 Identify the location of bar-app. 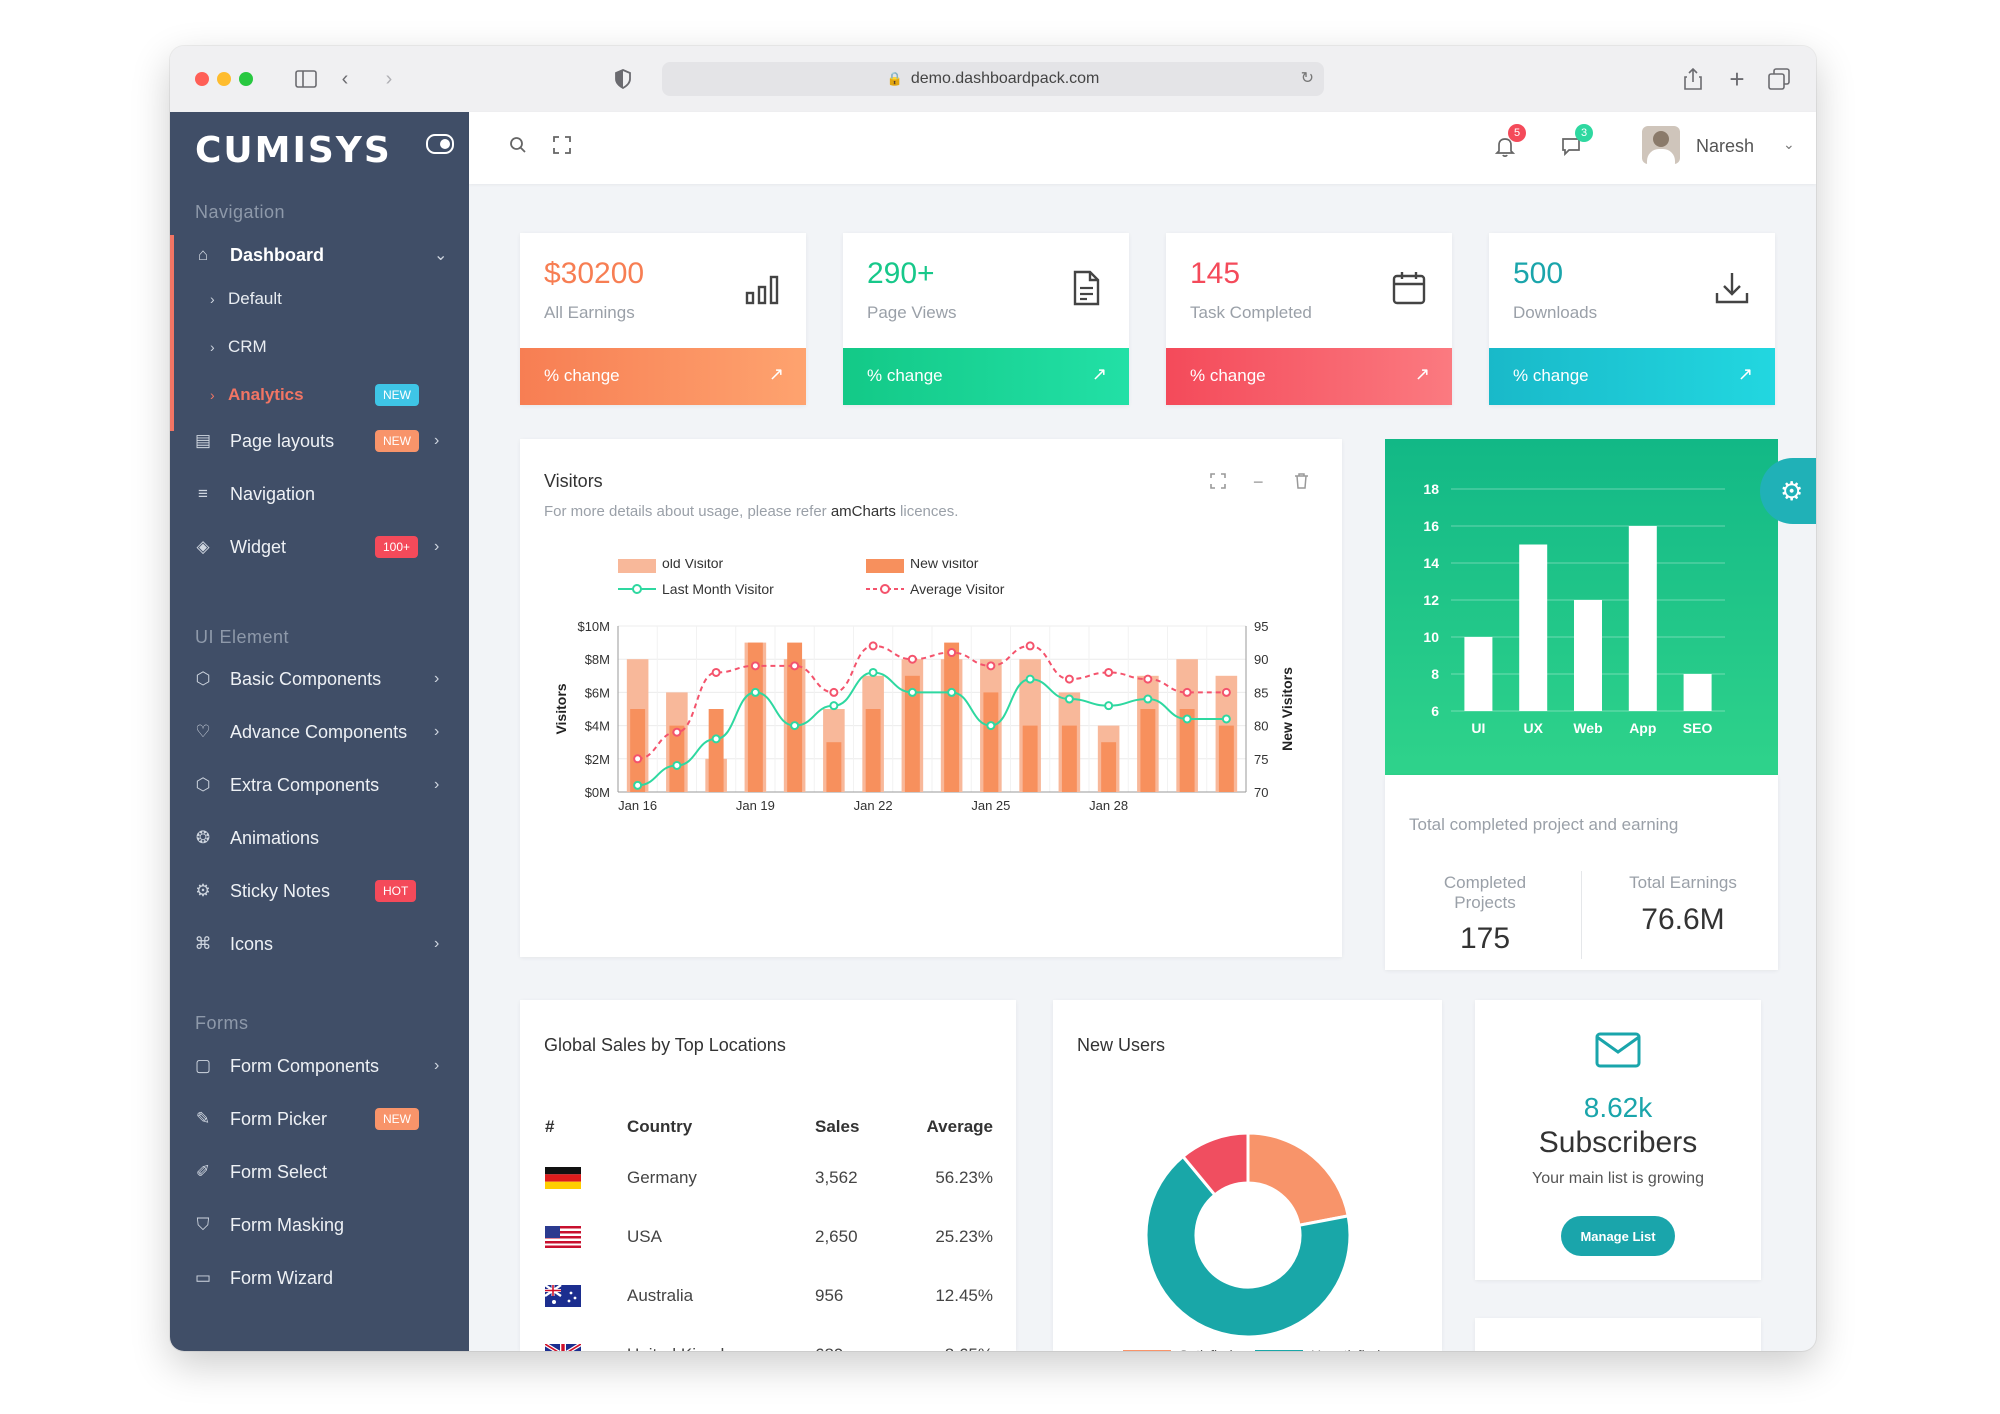
(1642, 618).